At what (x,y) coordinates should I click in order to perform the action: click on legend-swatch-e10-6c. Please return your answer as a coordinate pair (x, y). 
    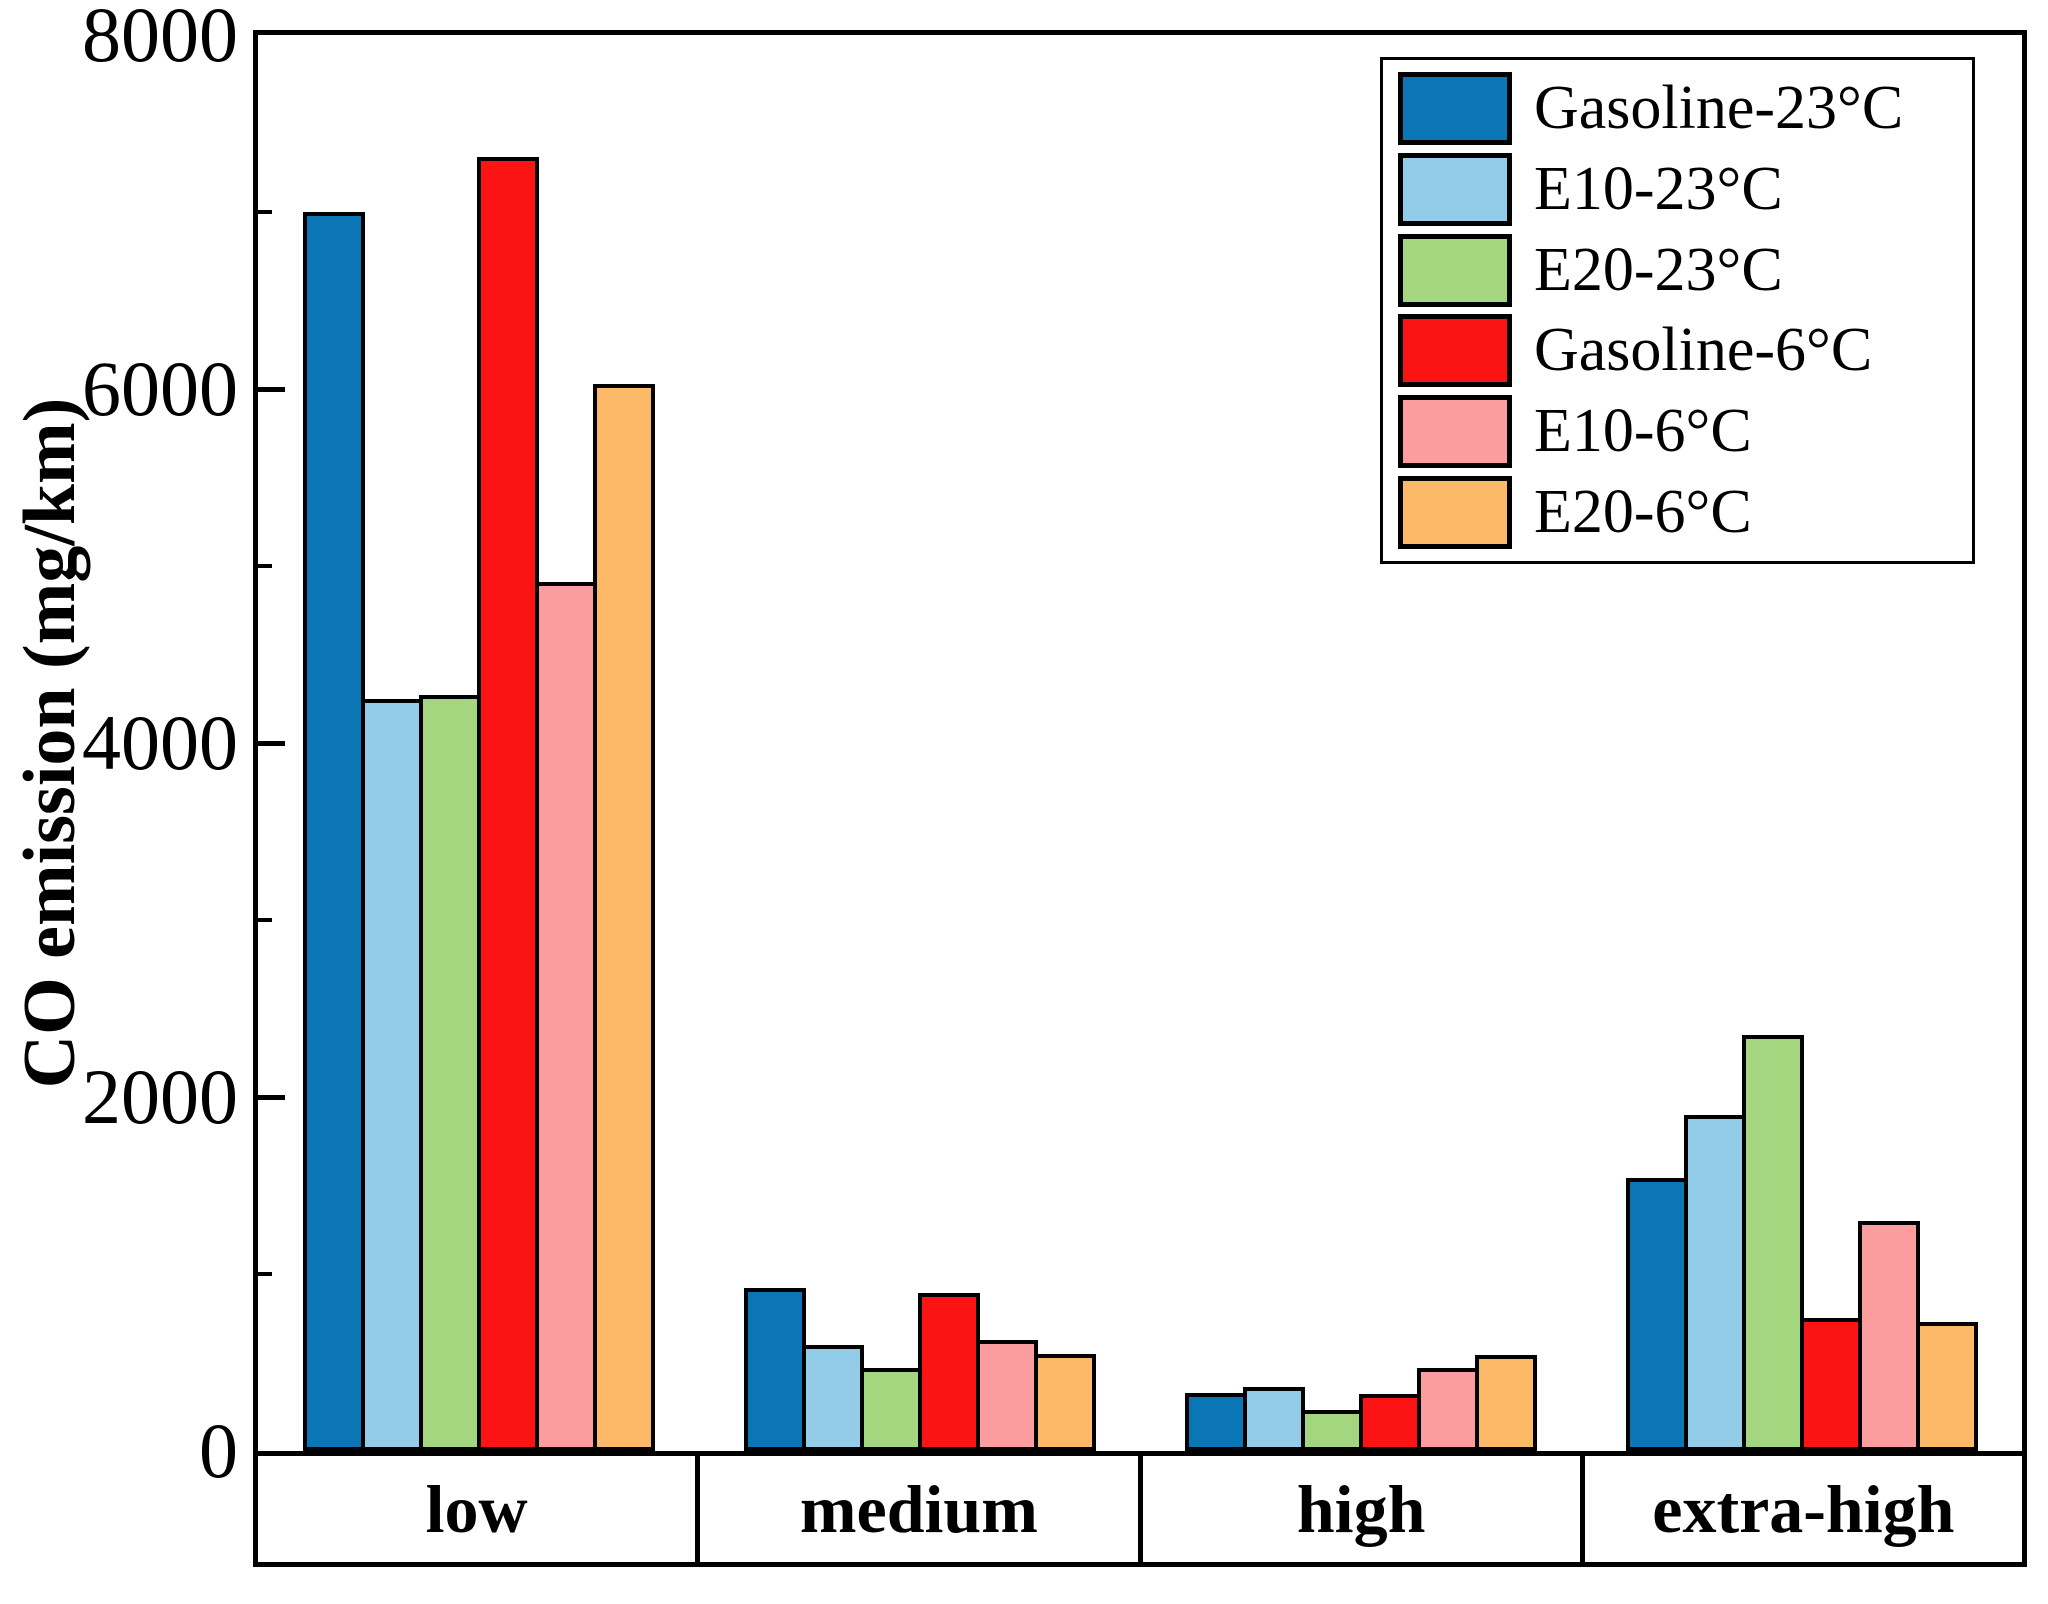
    Looking at the image, I should click on (1455, 432).